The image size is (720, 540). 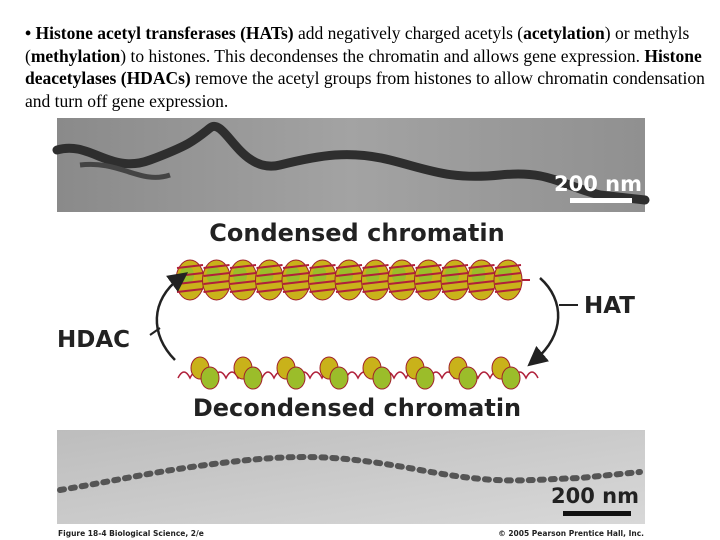 What do you see at coordinates (408, 33) in the screenshot?
I see `text: add negatively charged acetyls (` at bounding box center [408, 33].